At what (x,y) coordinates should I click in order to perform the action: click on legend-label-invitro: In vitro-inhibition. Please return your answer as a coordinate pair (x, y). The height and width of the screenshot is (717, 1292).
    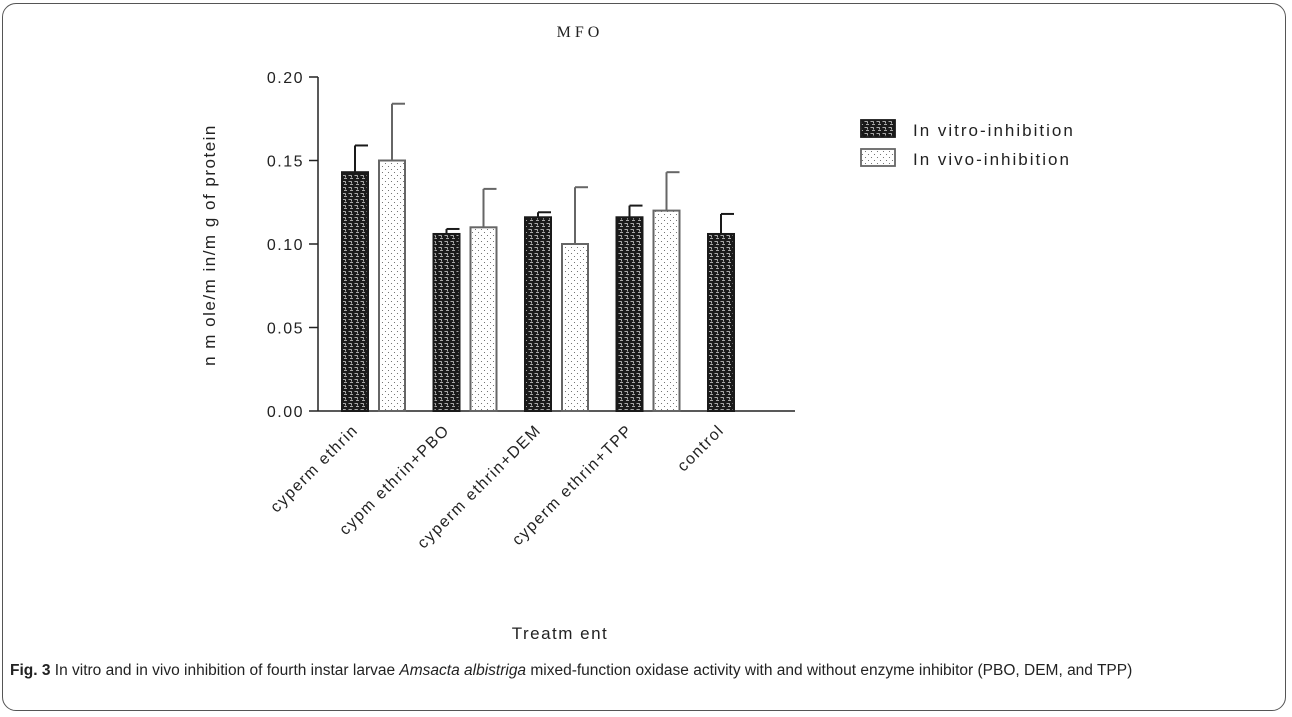
    Looking at the image, I should click on (994, 130).